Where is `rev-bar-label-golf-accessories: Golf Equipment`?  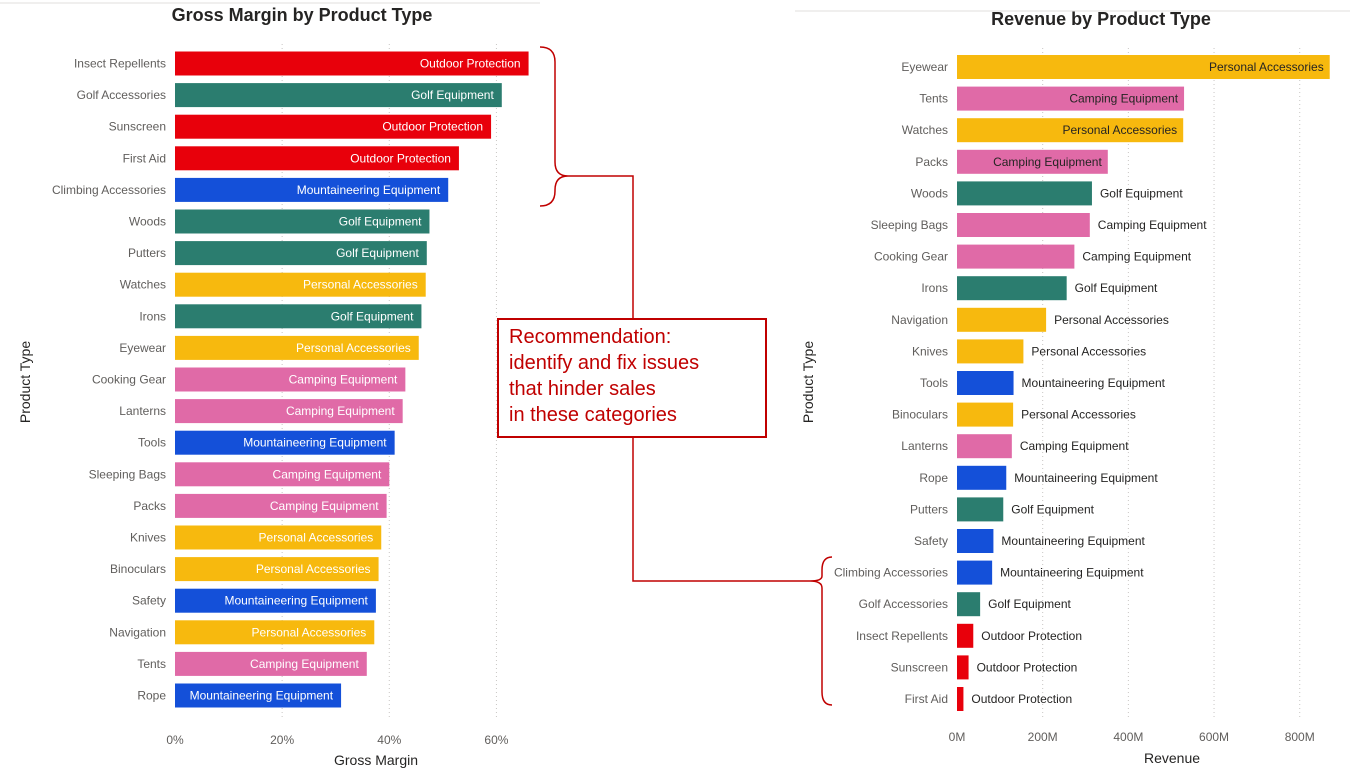 rev-bar-label-golf-accessories: Golf Equipment is located at coordinates (1029, 604).